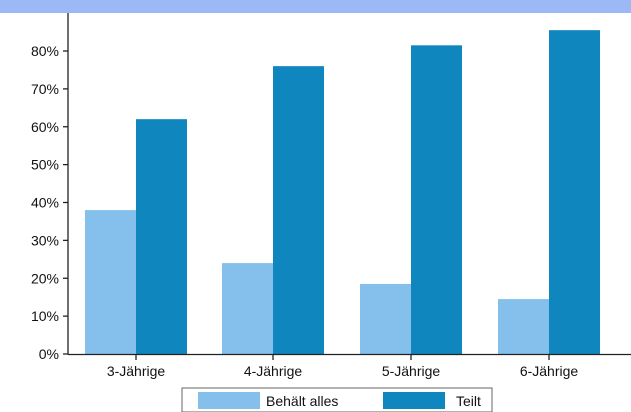  Describe the element at coordinates (45, 240) in the screenshot. I see `y-tick-label: 30%` at that location.